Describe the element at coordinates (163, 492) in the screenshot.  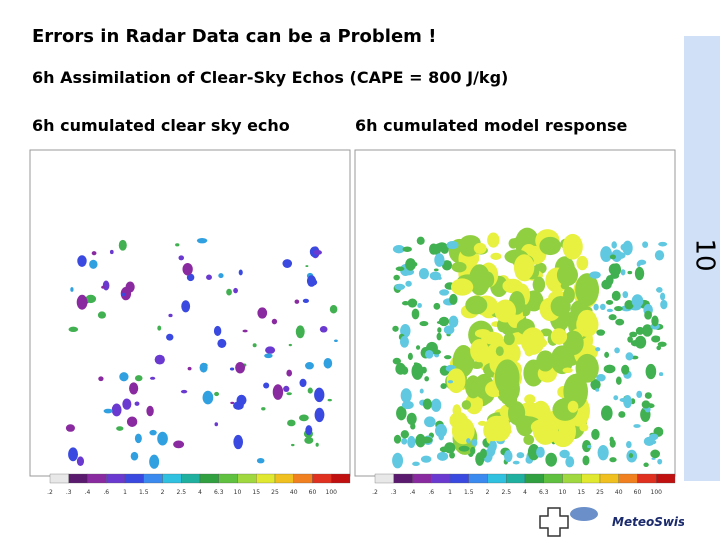
I see `colorbar-label: 2` at that location.